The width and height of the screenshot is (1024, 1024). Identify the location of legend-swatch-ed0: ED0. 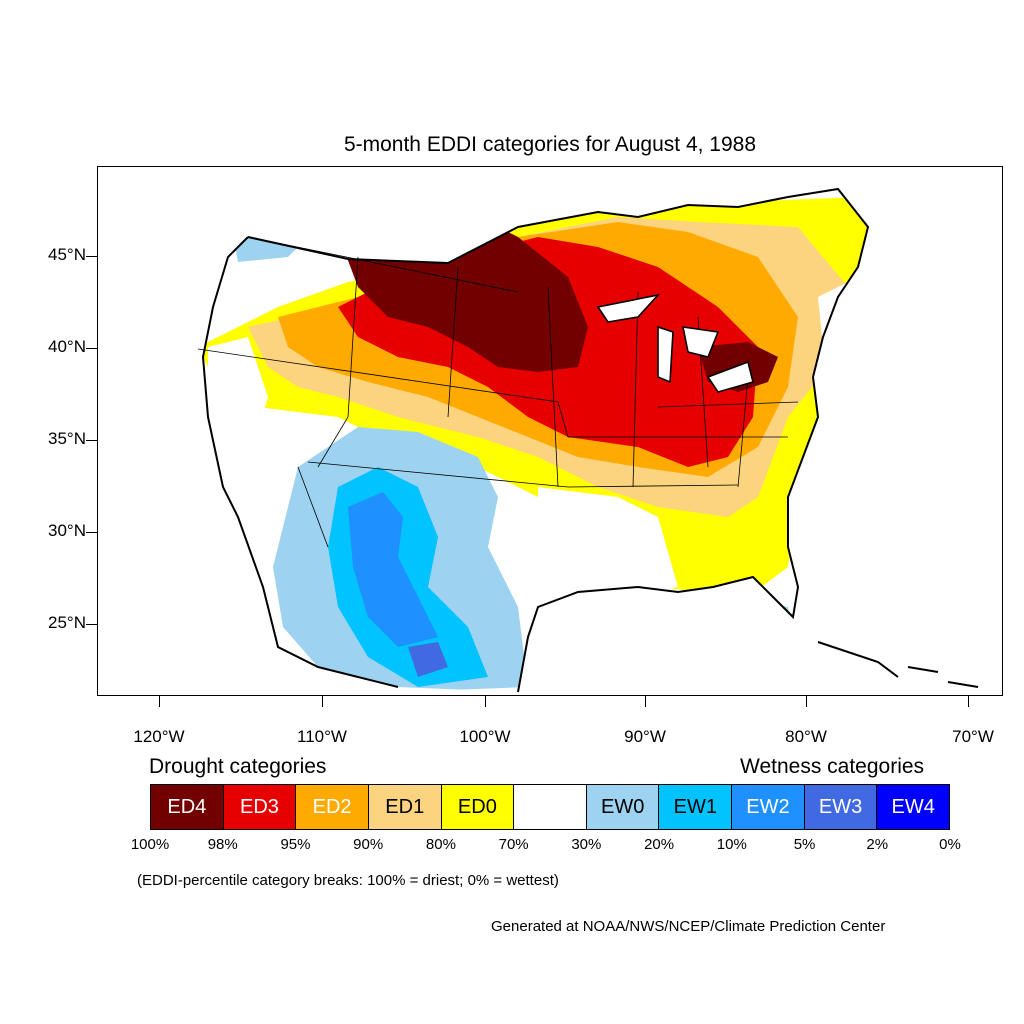
(478, 807).